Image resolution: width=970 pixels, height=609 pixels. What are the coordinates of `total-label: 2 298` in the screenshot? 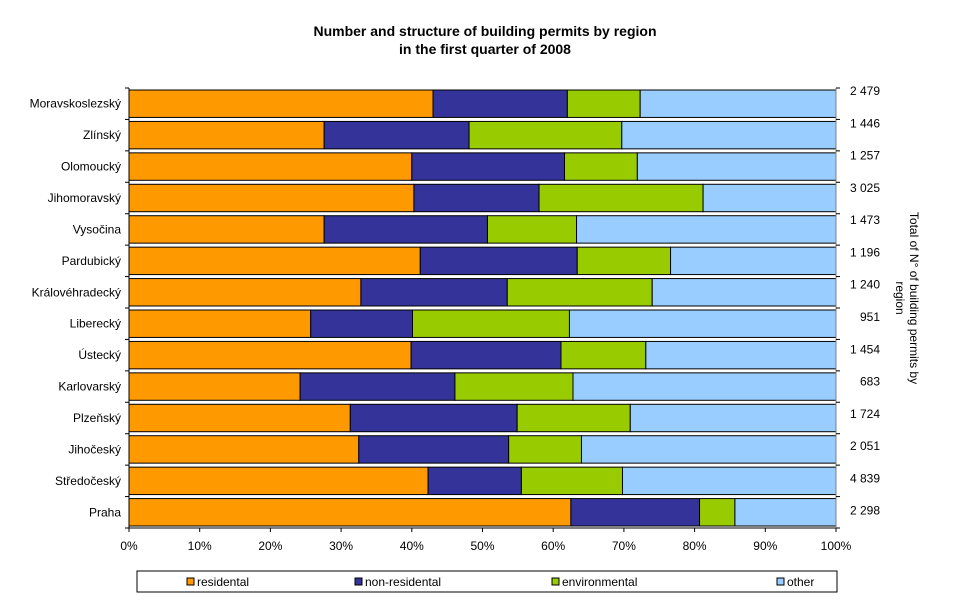 It's located at (865, 511).